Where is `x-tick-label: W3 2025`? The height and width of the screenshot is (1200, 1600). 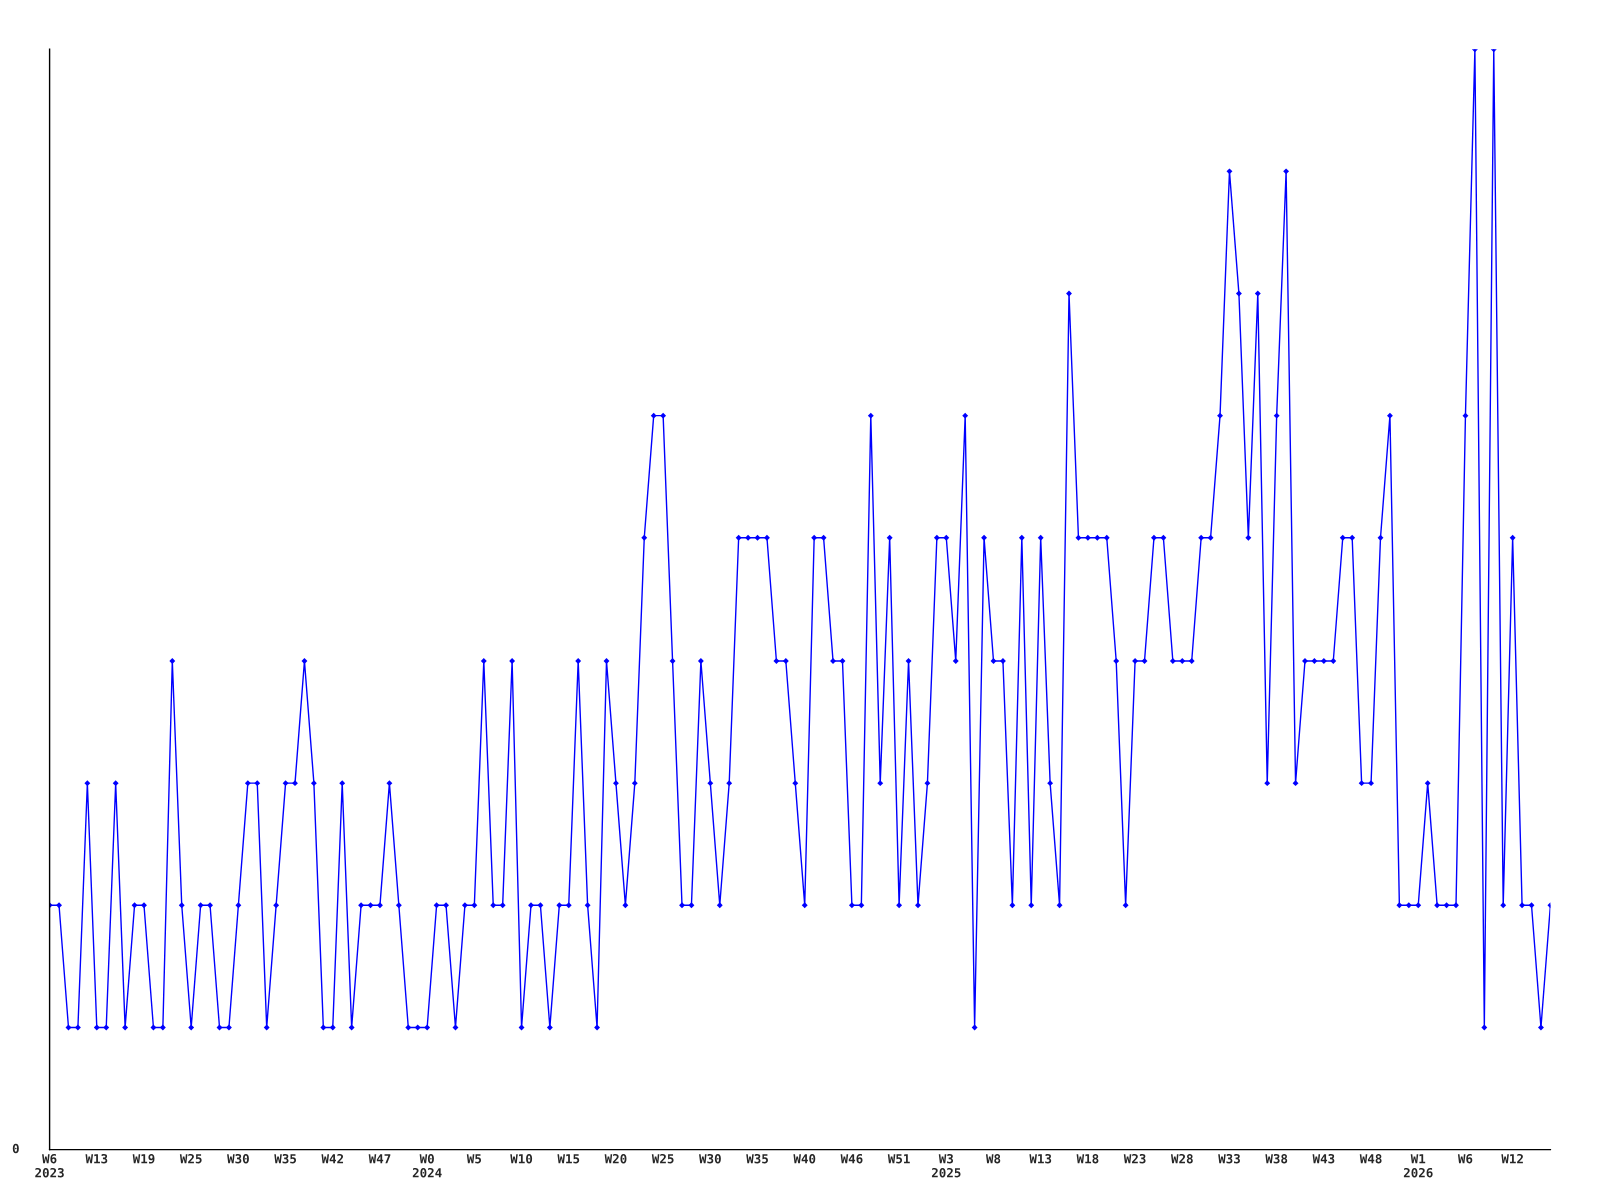
x-tick-label: W3 2025 is located at coordinates (946, 1165).